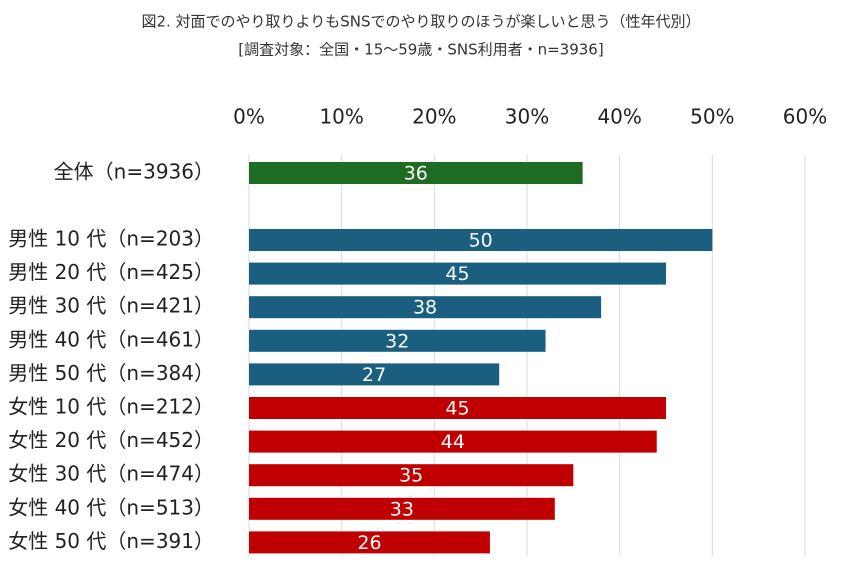 Image resolution: width=843 pixels, height=566 pixels. Describe the element at coordinates (111, 306) in the screenshot. I see `category-label: 男性 30 代（n=421）` at that location.